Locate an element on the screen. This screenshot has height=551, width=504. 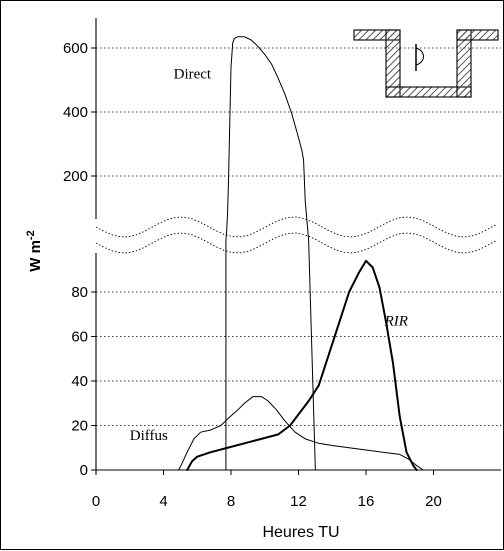
upper-y-tick-label: 400 is located at coordinates (75, 112).